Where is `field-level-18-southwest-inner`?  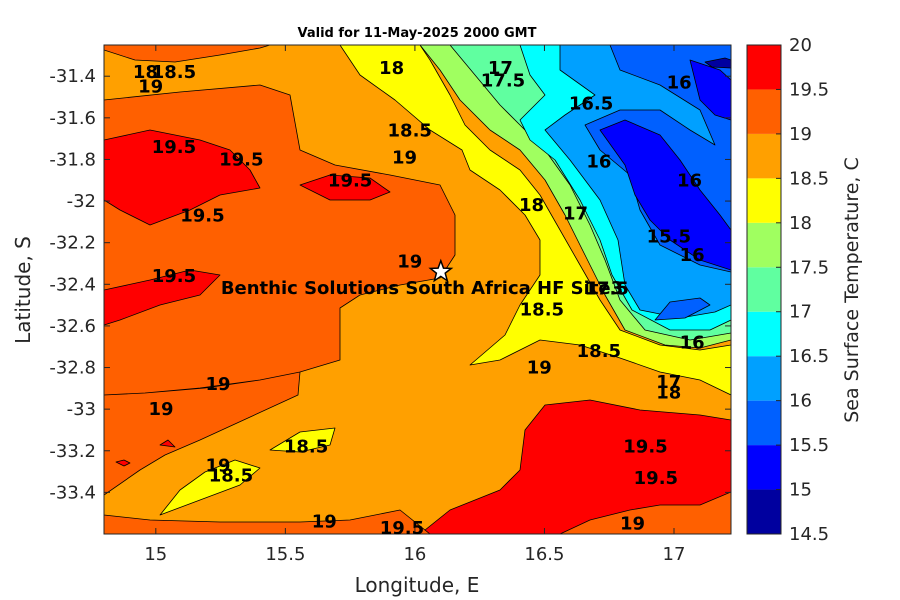 field-level-18-southwest-inner is located at coordinates (302, 440).